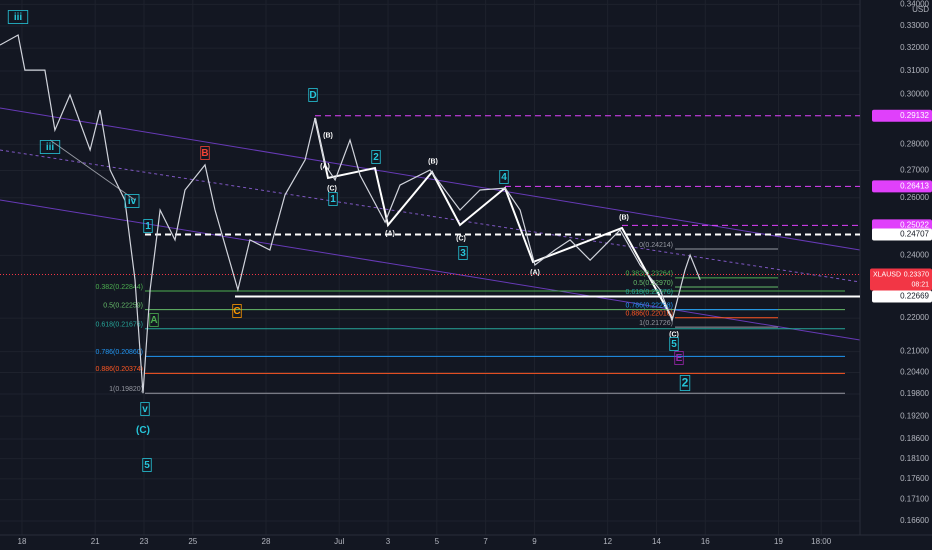 The image size is (932, 550). I want to click on wave-label: A, so click(153, 320).